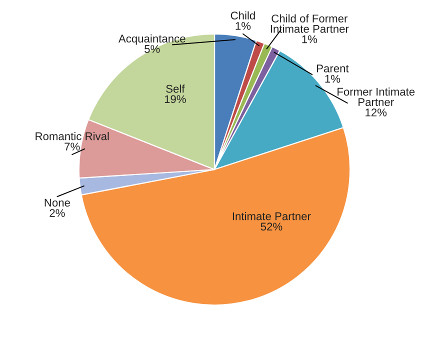  What do you see at coordinates (152, 39) in the screenshot?
I see `slice-label: Acquaintance` at bounding box center [152, 39].